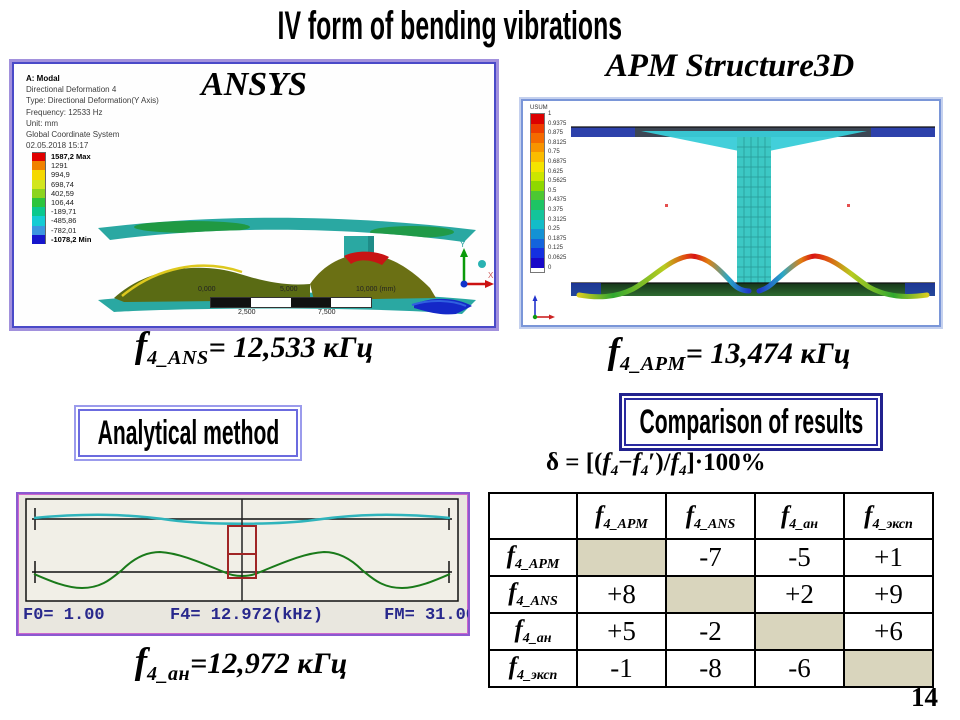 Image resolution: width=960 pixels, height=720 pixels. What do you see at coordinates (327, 312) in the screenshot?
I see `scale-tick: 7,500` at bounding box center [327, 312].